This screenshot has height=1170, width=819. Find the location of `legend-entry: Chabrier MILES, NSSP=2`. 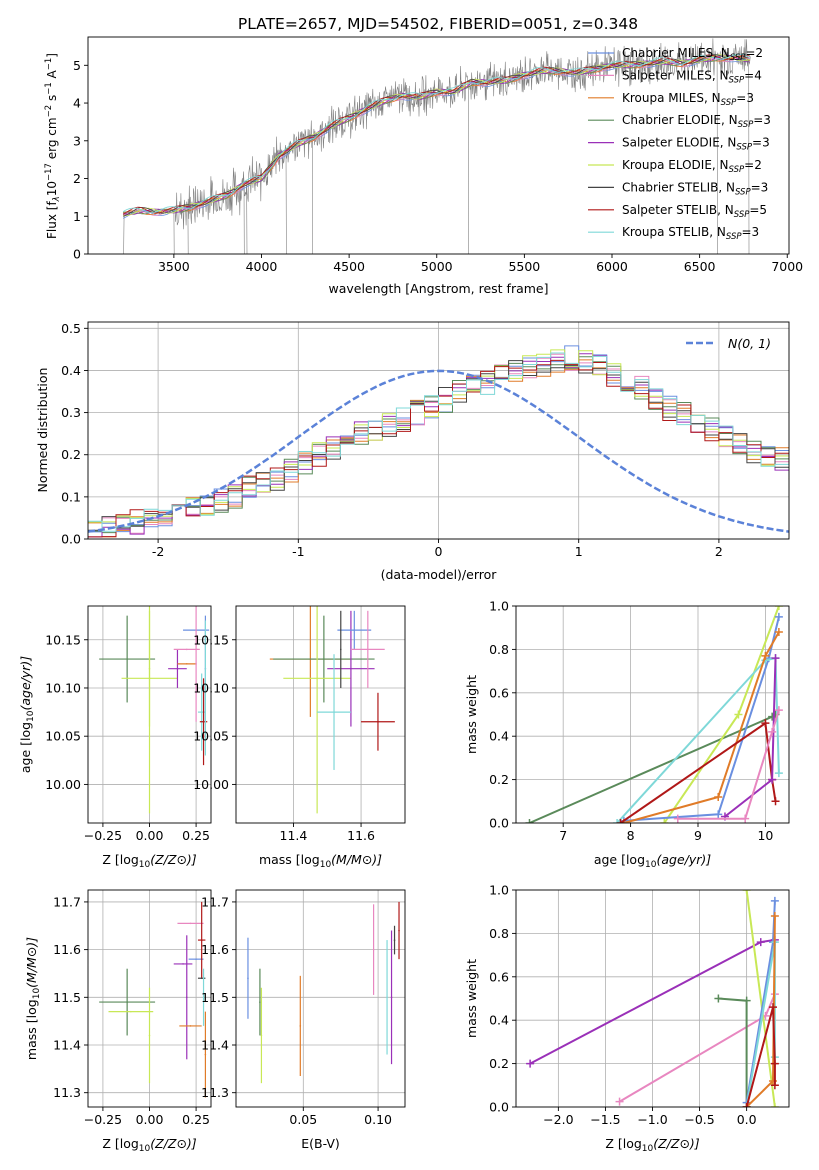

legend-entry: Chabrier MILES, NSSP=2 is located at coordinates (692, 54).